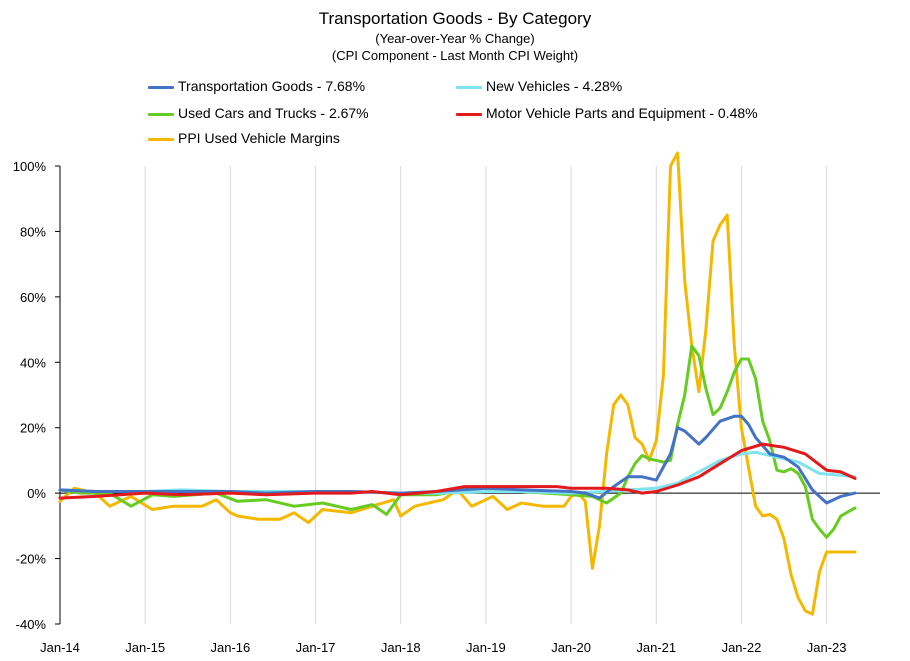 The image size is (910, 661). Describe the element at coordinates (230, 647) in the screenshot. I see `x-tick-label: Jan-16` at that location.